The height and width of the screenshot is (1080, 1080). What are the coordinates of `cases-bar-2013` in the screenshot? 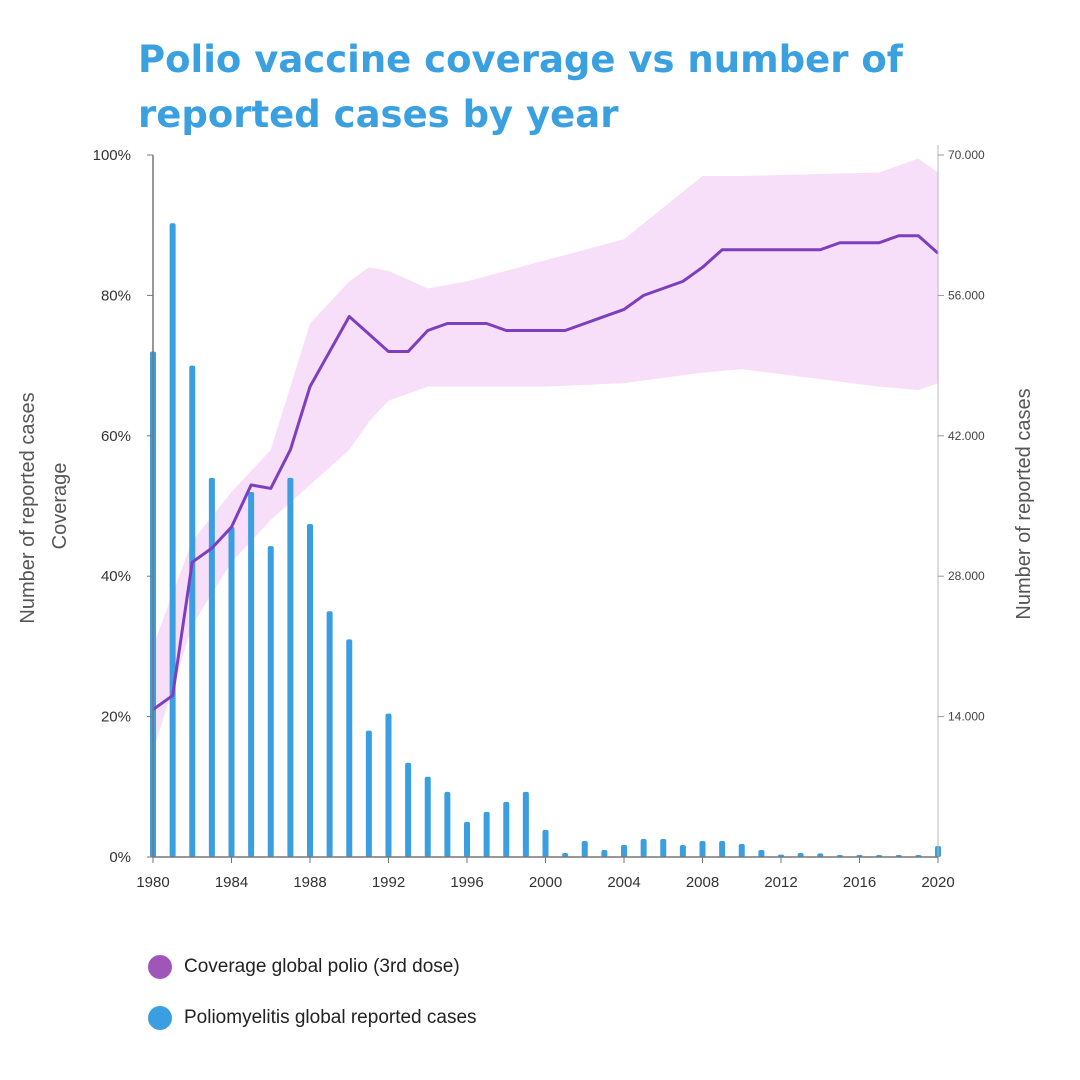 It's located at (800, 854).